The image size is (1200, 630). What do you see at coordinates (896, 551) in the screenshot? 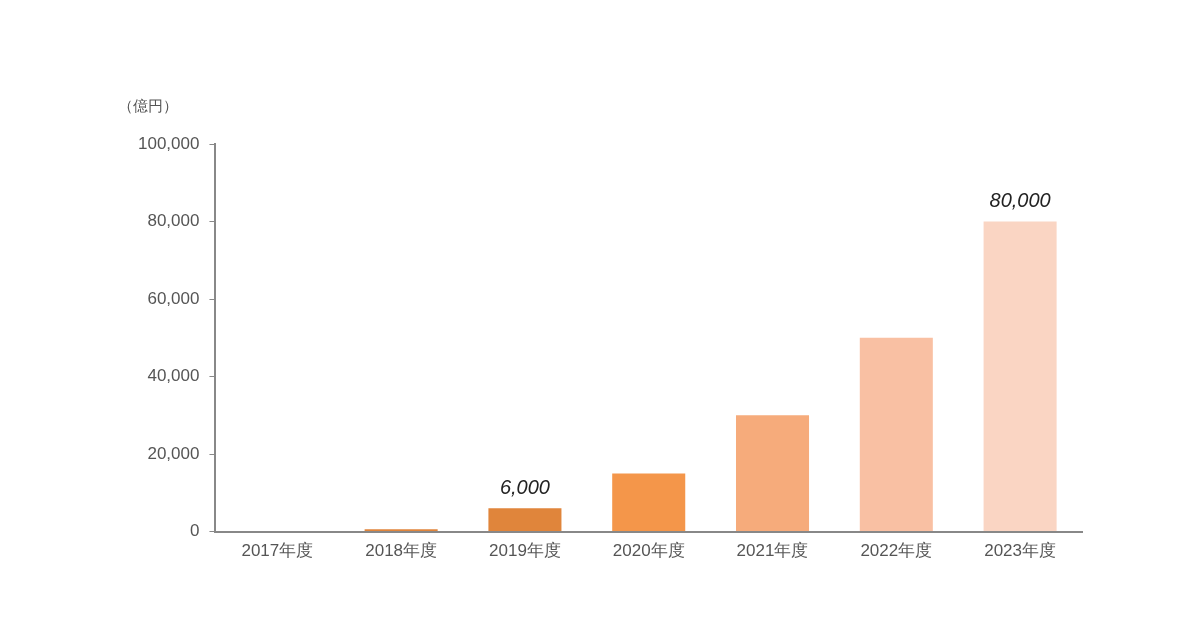
I see `x-tick-label: 2022年度` at bounding box center [896, 551].